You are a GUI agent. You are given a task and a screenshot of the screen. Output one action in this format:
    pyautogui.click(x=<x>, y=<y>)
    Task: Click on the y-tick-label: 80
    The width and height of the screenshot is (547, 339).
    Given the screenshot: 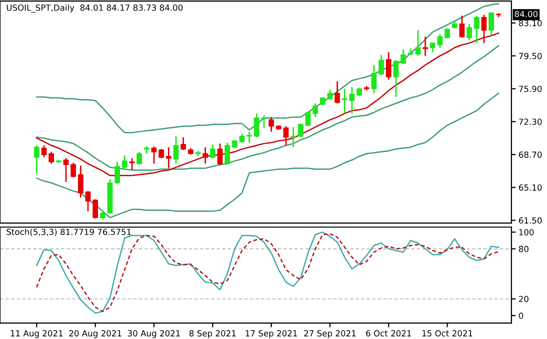 What is the action you would take?
    pyautogui.click(x=523, y=249)
    